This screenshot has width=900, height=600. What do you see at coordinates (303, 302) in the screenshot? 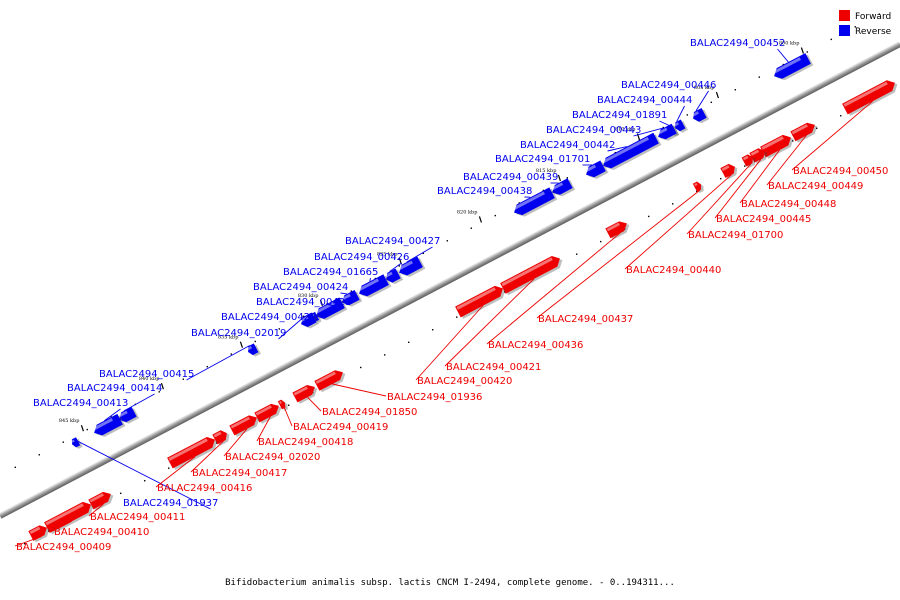
I see `gene-label: BALAC2494_00423` at bounding box center [303, 302].